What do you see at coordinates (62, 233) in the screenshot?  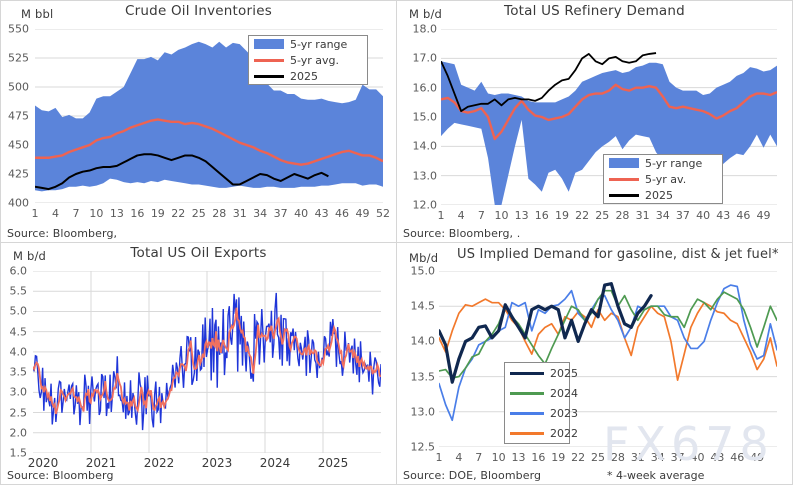 I see `source-label-crude-oil-inventories: Source: Bloomberg,` at bounding box center [62, 233].